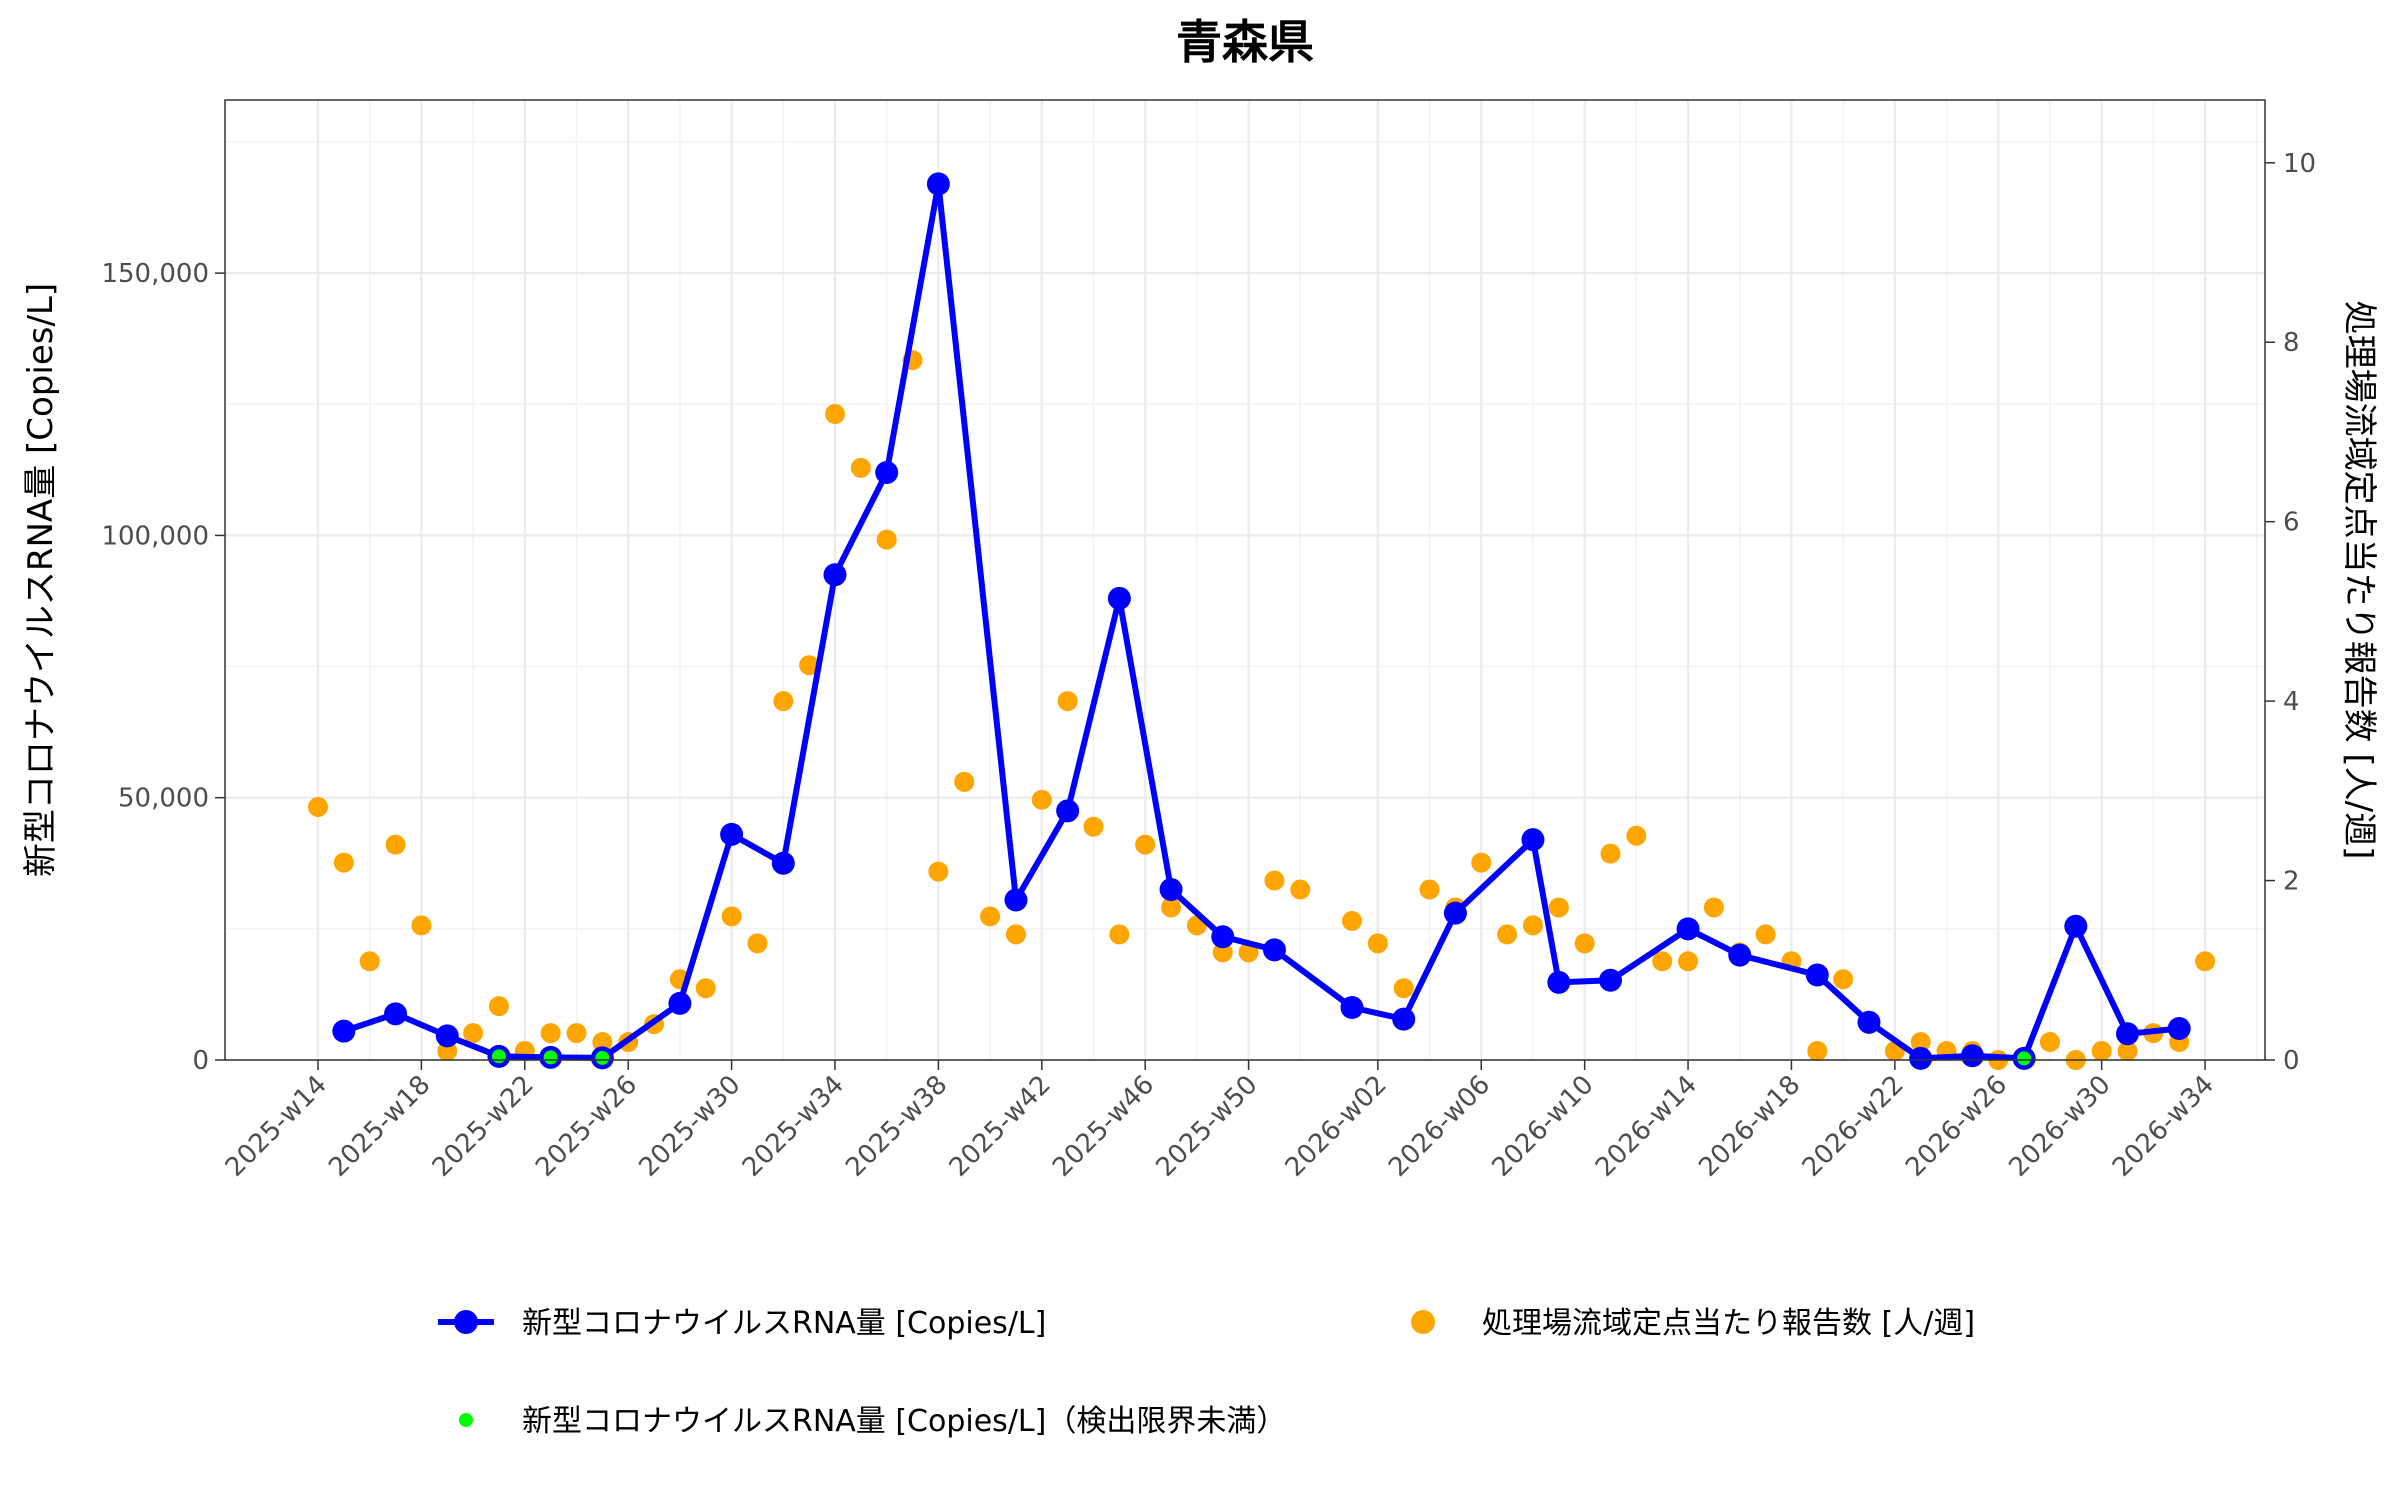 Image resolution: width=2400 pixels, height=1500 pixels. Describe the element at coordinates (784, 1323) in the screenshot. I see `legend-label-rna: 新型コロナウイルスRNA量 [Copies/L]` at that location.